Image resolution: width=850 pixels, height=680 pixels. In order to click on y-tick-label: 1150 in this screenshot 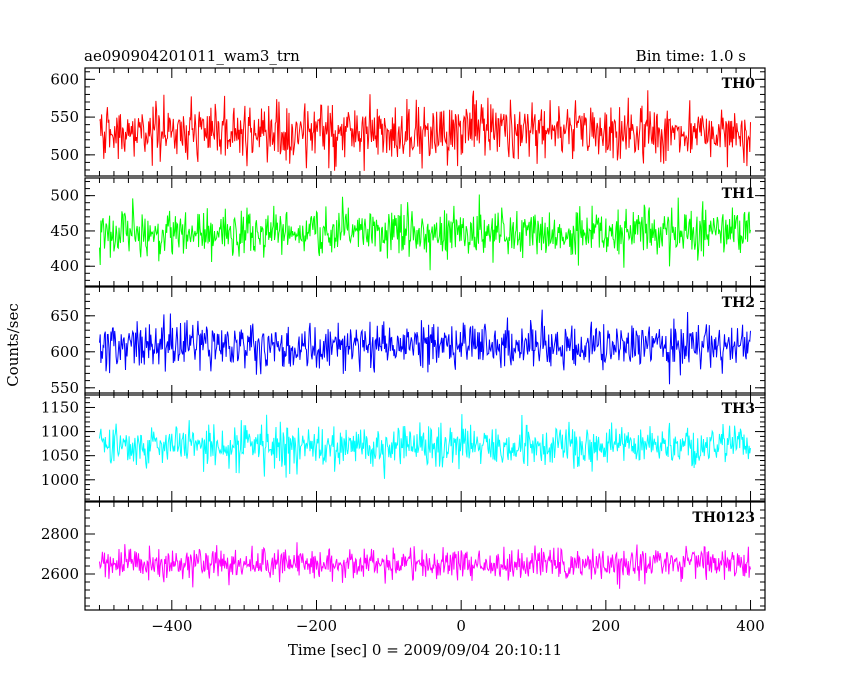, I will do `click(60, 407)`.